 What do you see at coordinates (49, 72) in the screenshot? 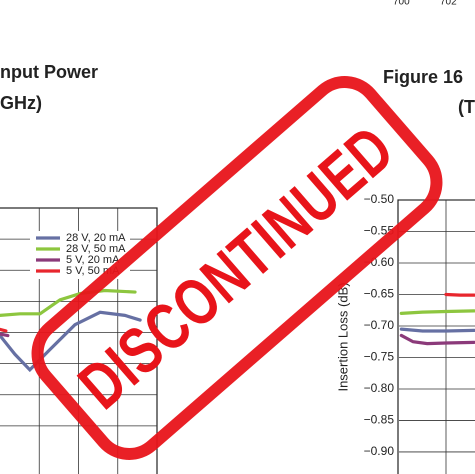
I see `chart-title: nput Power` at bounding box center [49, 72].